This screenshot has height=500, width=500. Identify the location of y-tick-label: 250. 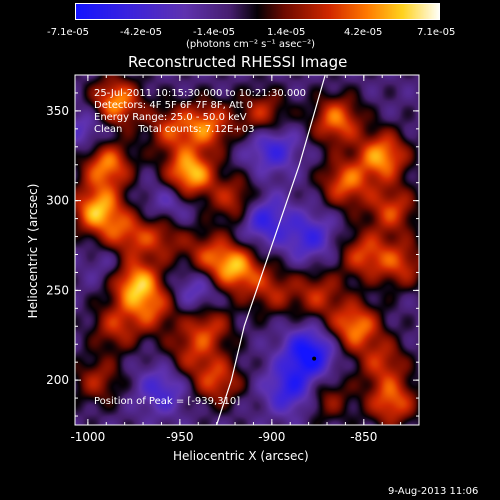
(57, 290).